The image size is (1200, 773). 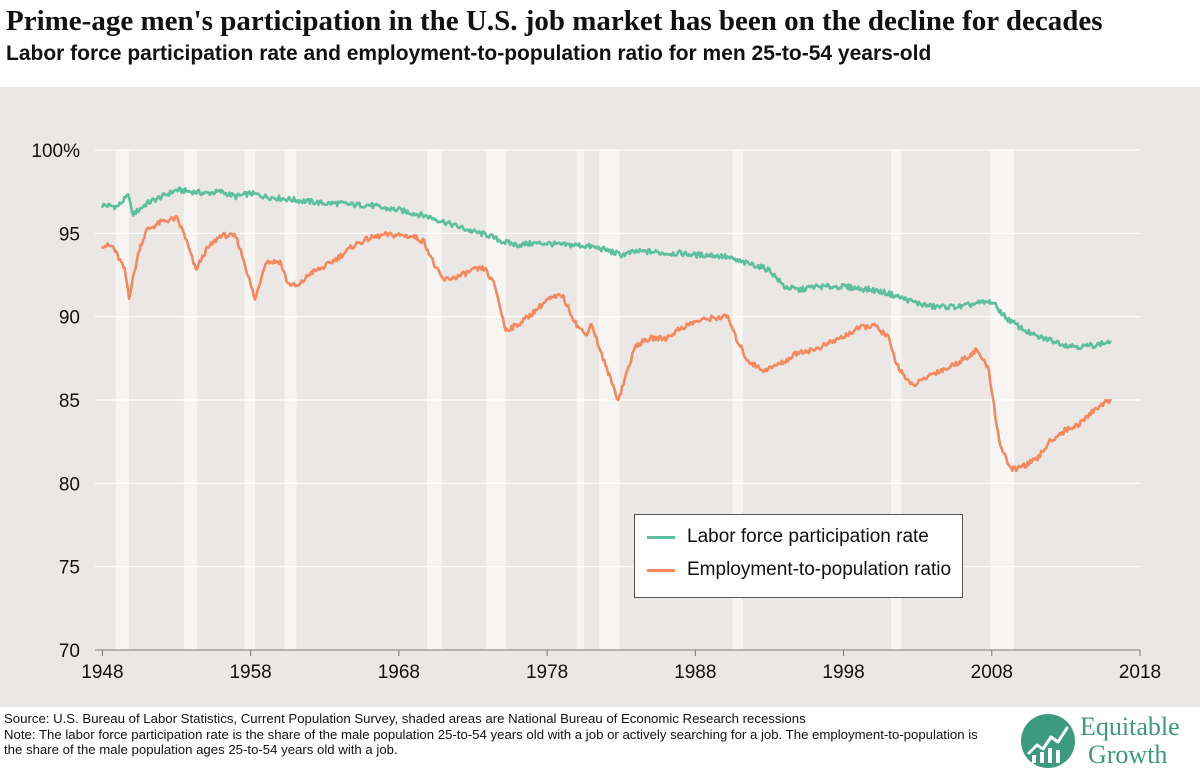 I want to click on y-tick-label-2: 90, so click(x=69, y=318).